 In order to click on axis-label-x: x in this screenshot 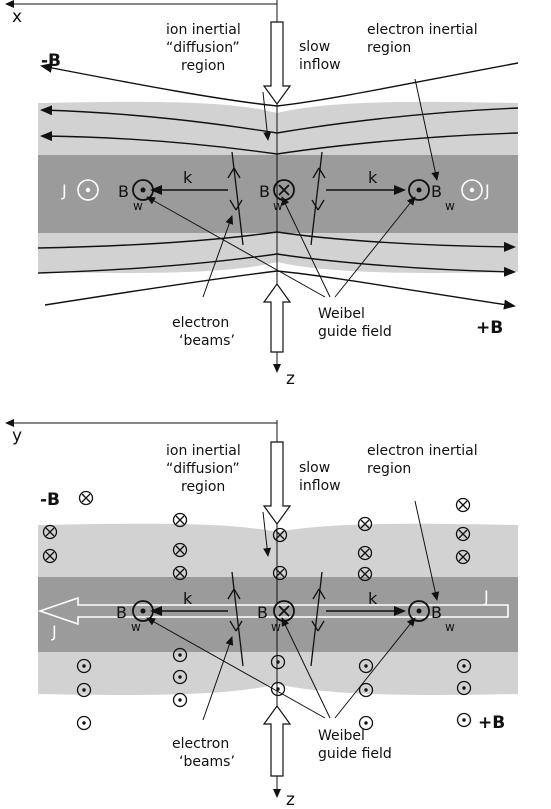, I will do `click(17, 17)`.